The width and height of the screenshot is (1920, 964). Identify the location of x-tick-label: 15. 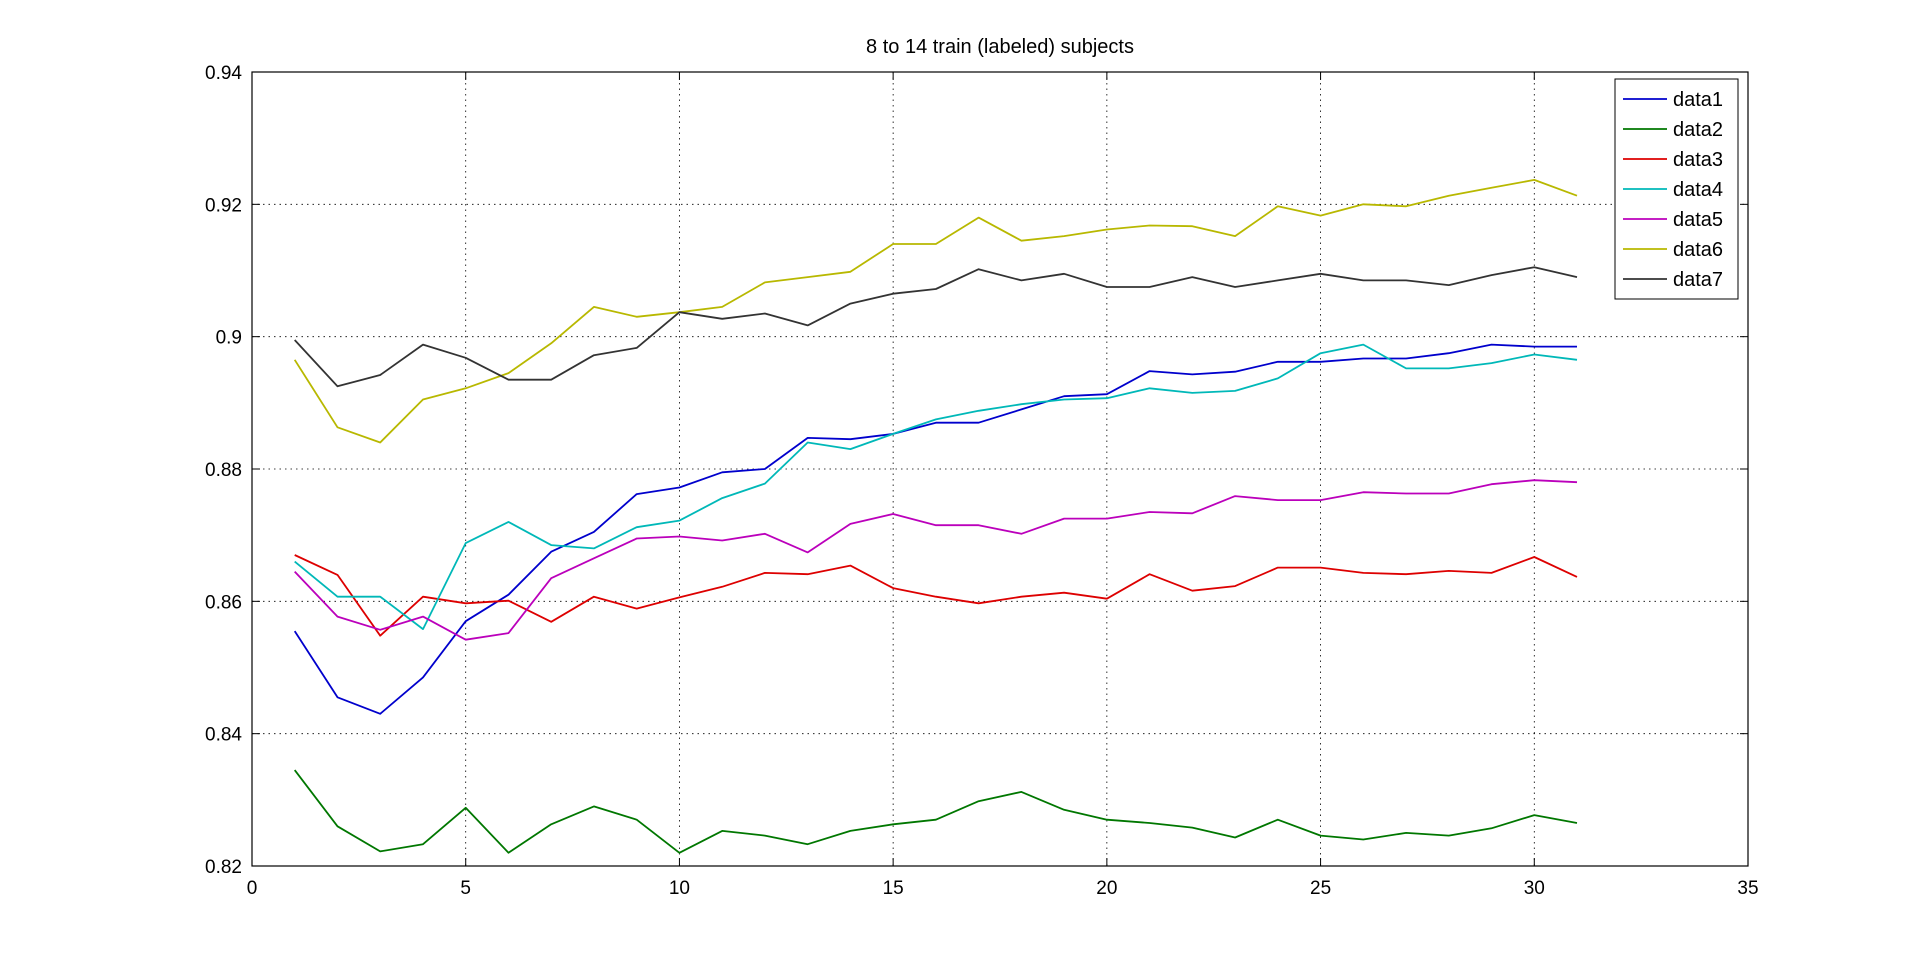
(893, 888).